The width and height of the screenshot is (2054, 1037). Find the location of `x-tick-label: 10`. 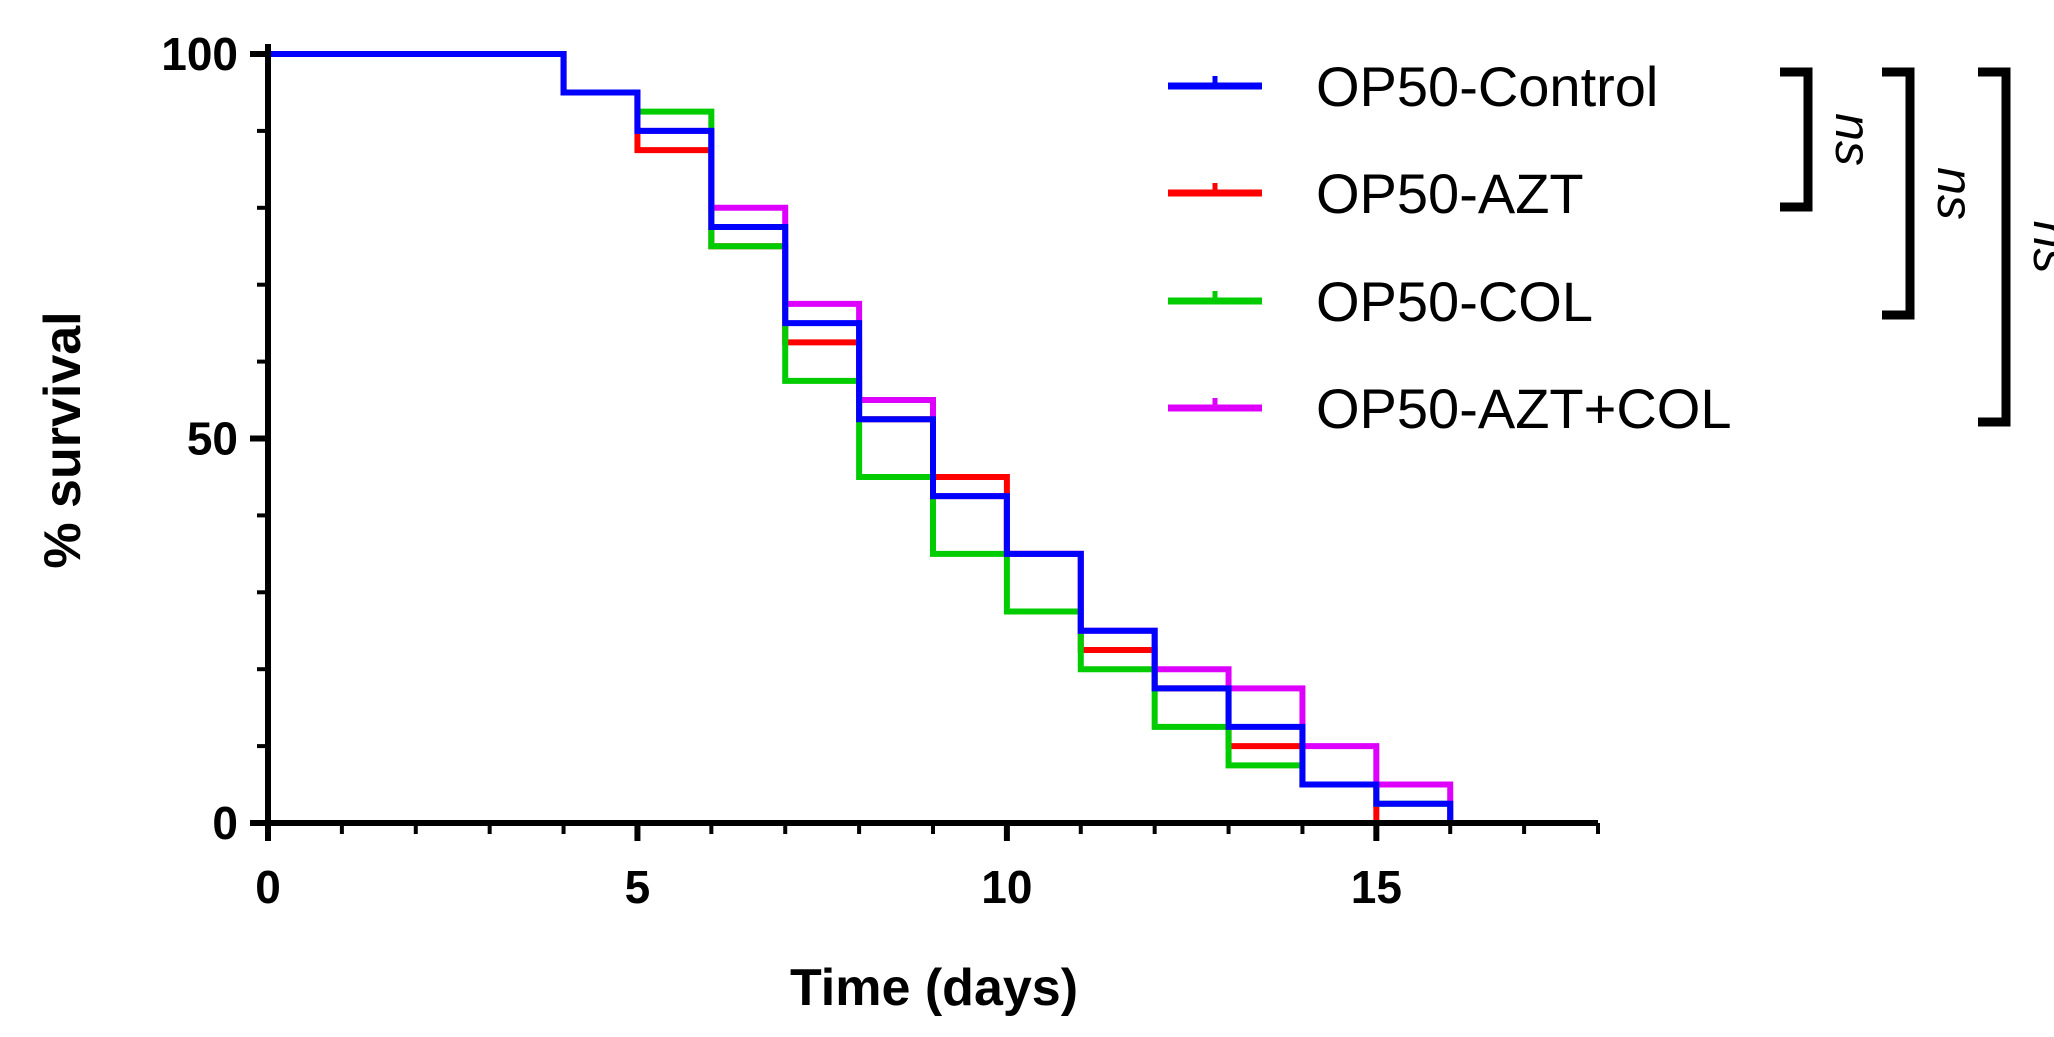

x-tick-label: 10 is located at coordinates (1006, 887).